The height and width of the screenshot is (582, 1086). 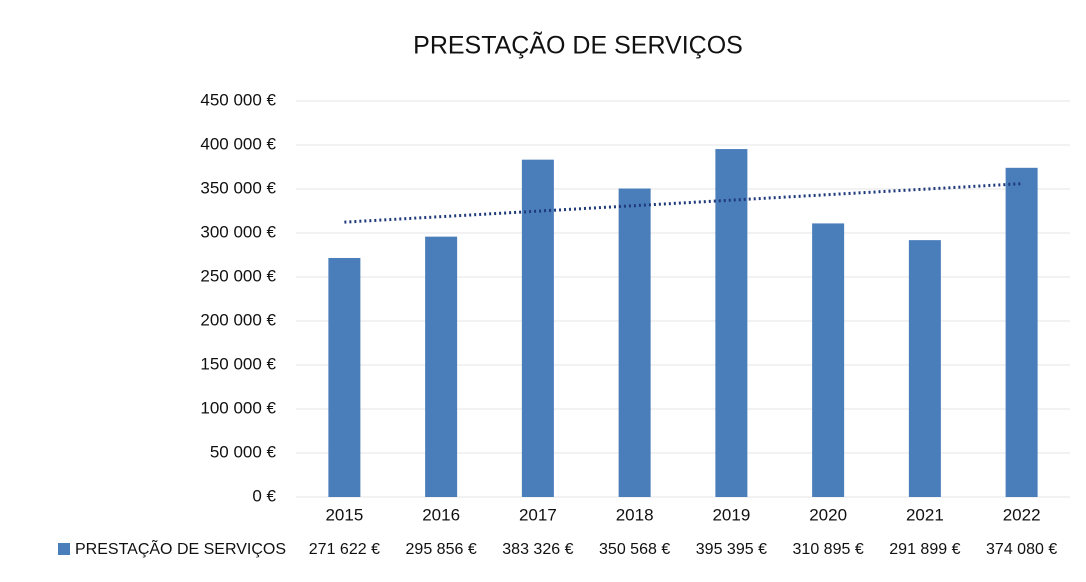 I want to click on legend-swatch, so click(x=64, y=549).